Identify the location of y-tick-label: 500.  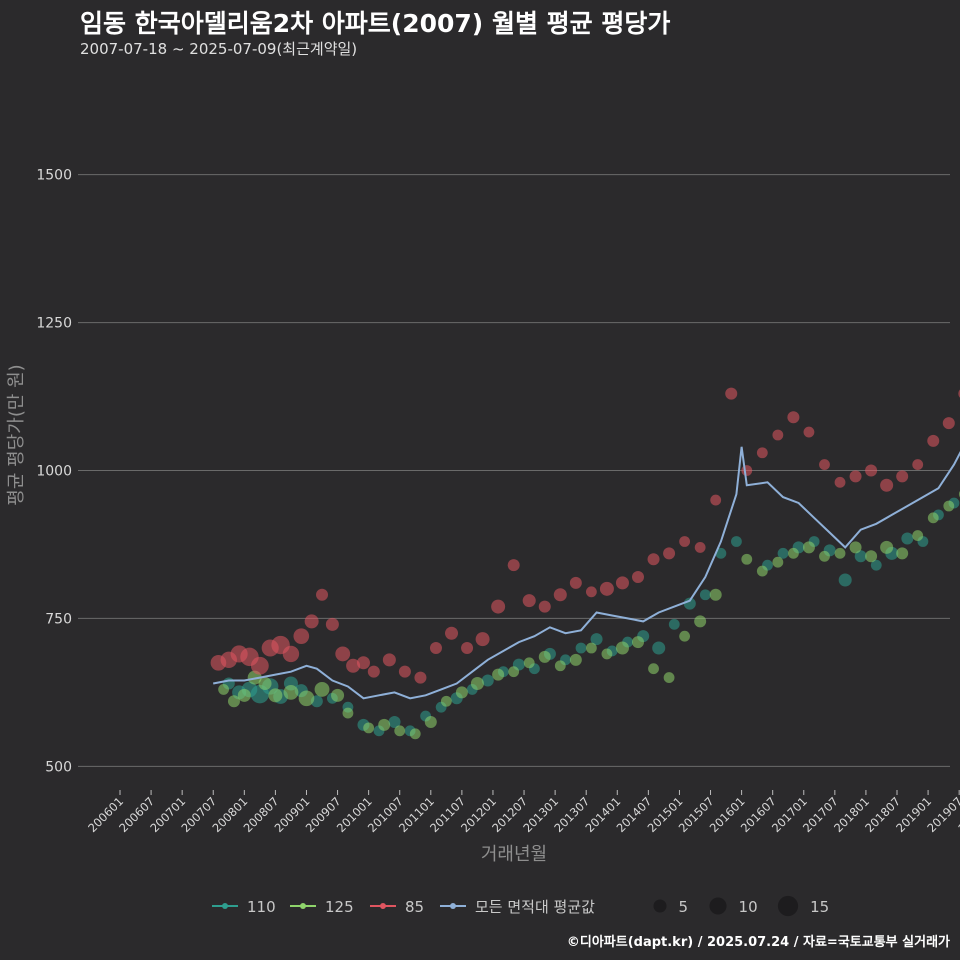
(58, 767).